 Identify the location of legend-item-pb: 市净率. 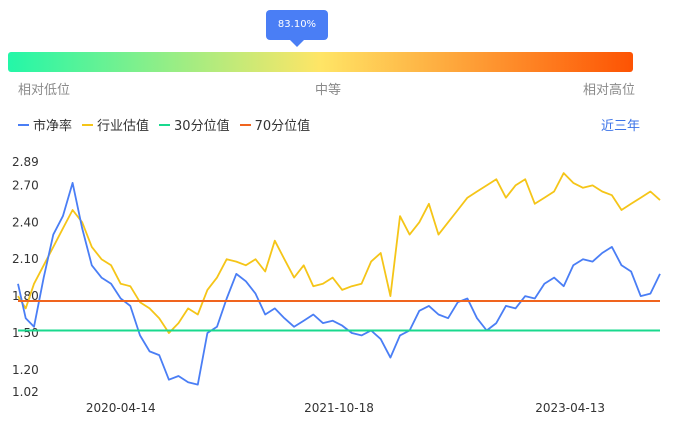
(45, 124).